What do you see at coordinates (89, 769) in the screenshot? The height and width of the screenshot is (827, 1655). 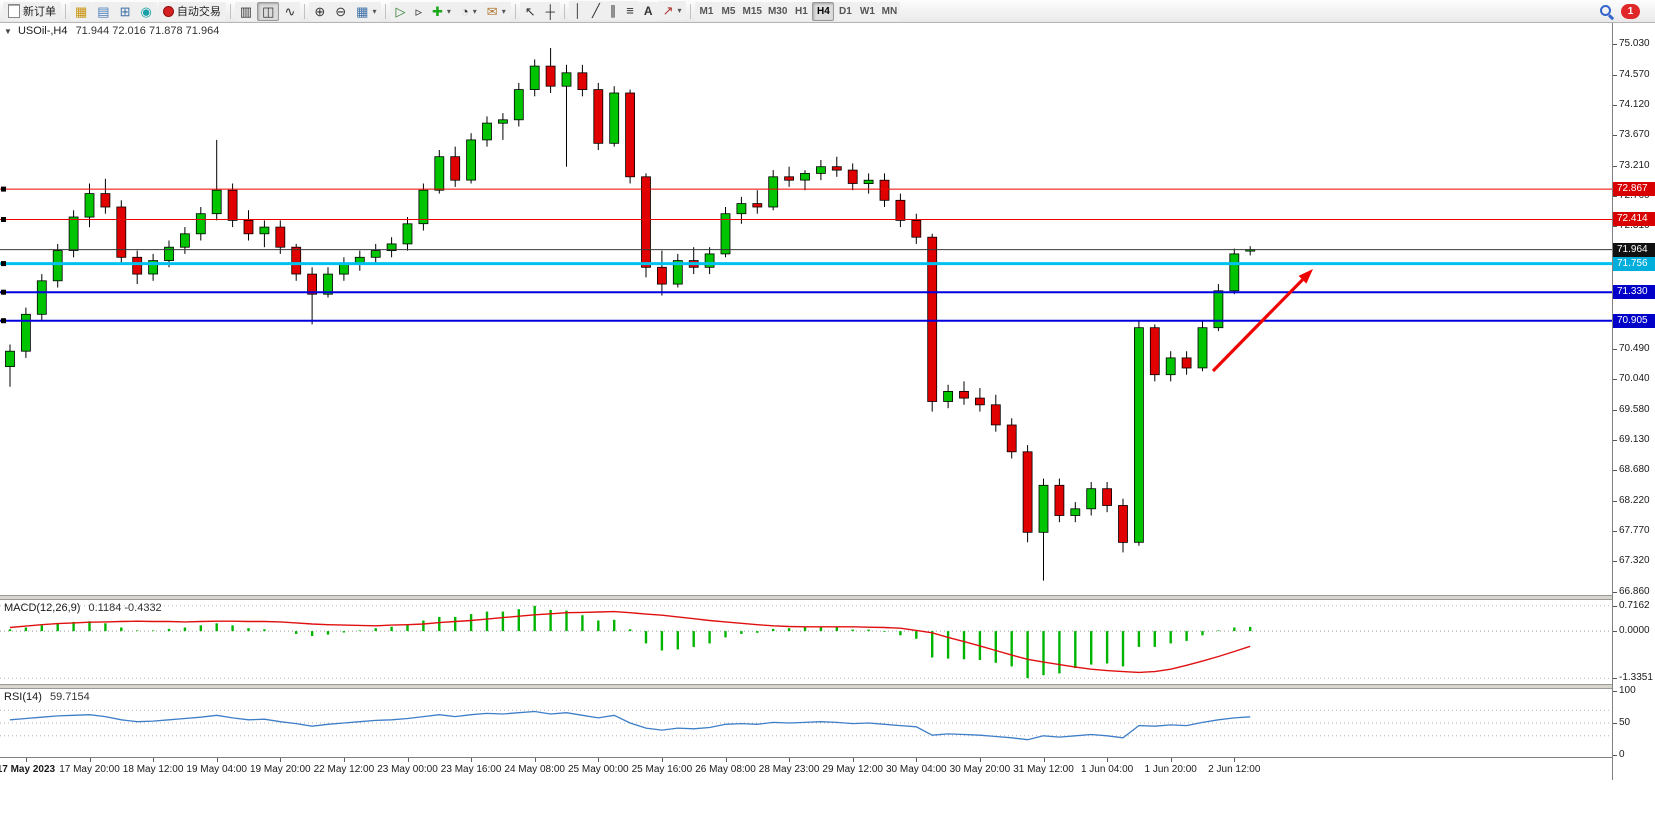 I see `time-axis-label: 17 May 20:00` at bounding box center [89, 769].